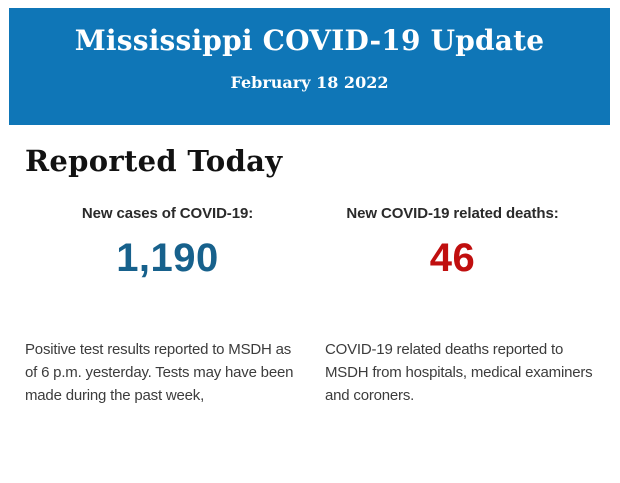 The width and height of the screenshot is (620, 483). I want to click on new-cases-value: 1,190, so click(167, 258).